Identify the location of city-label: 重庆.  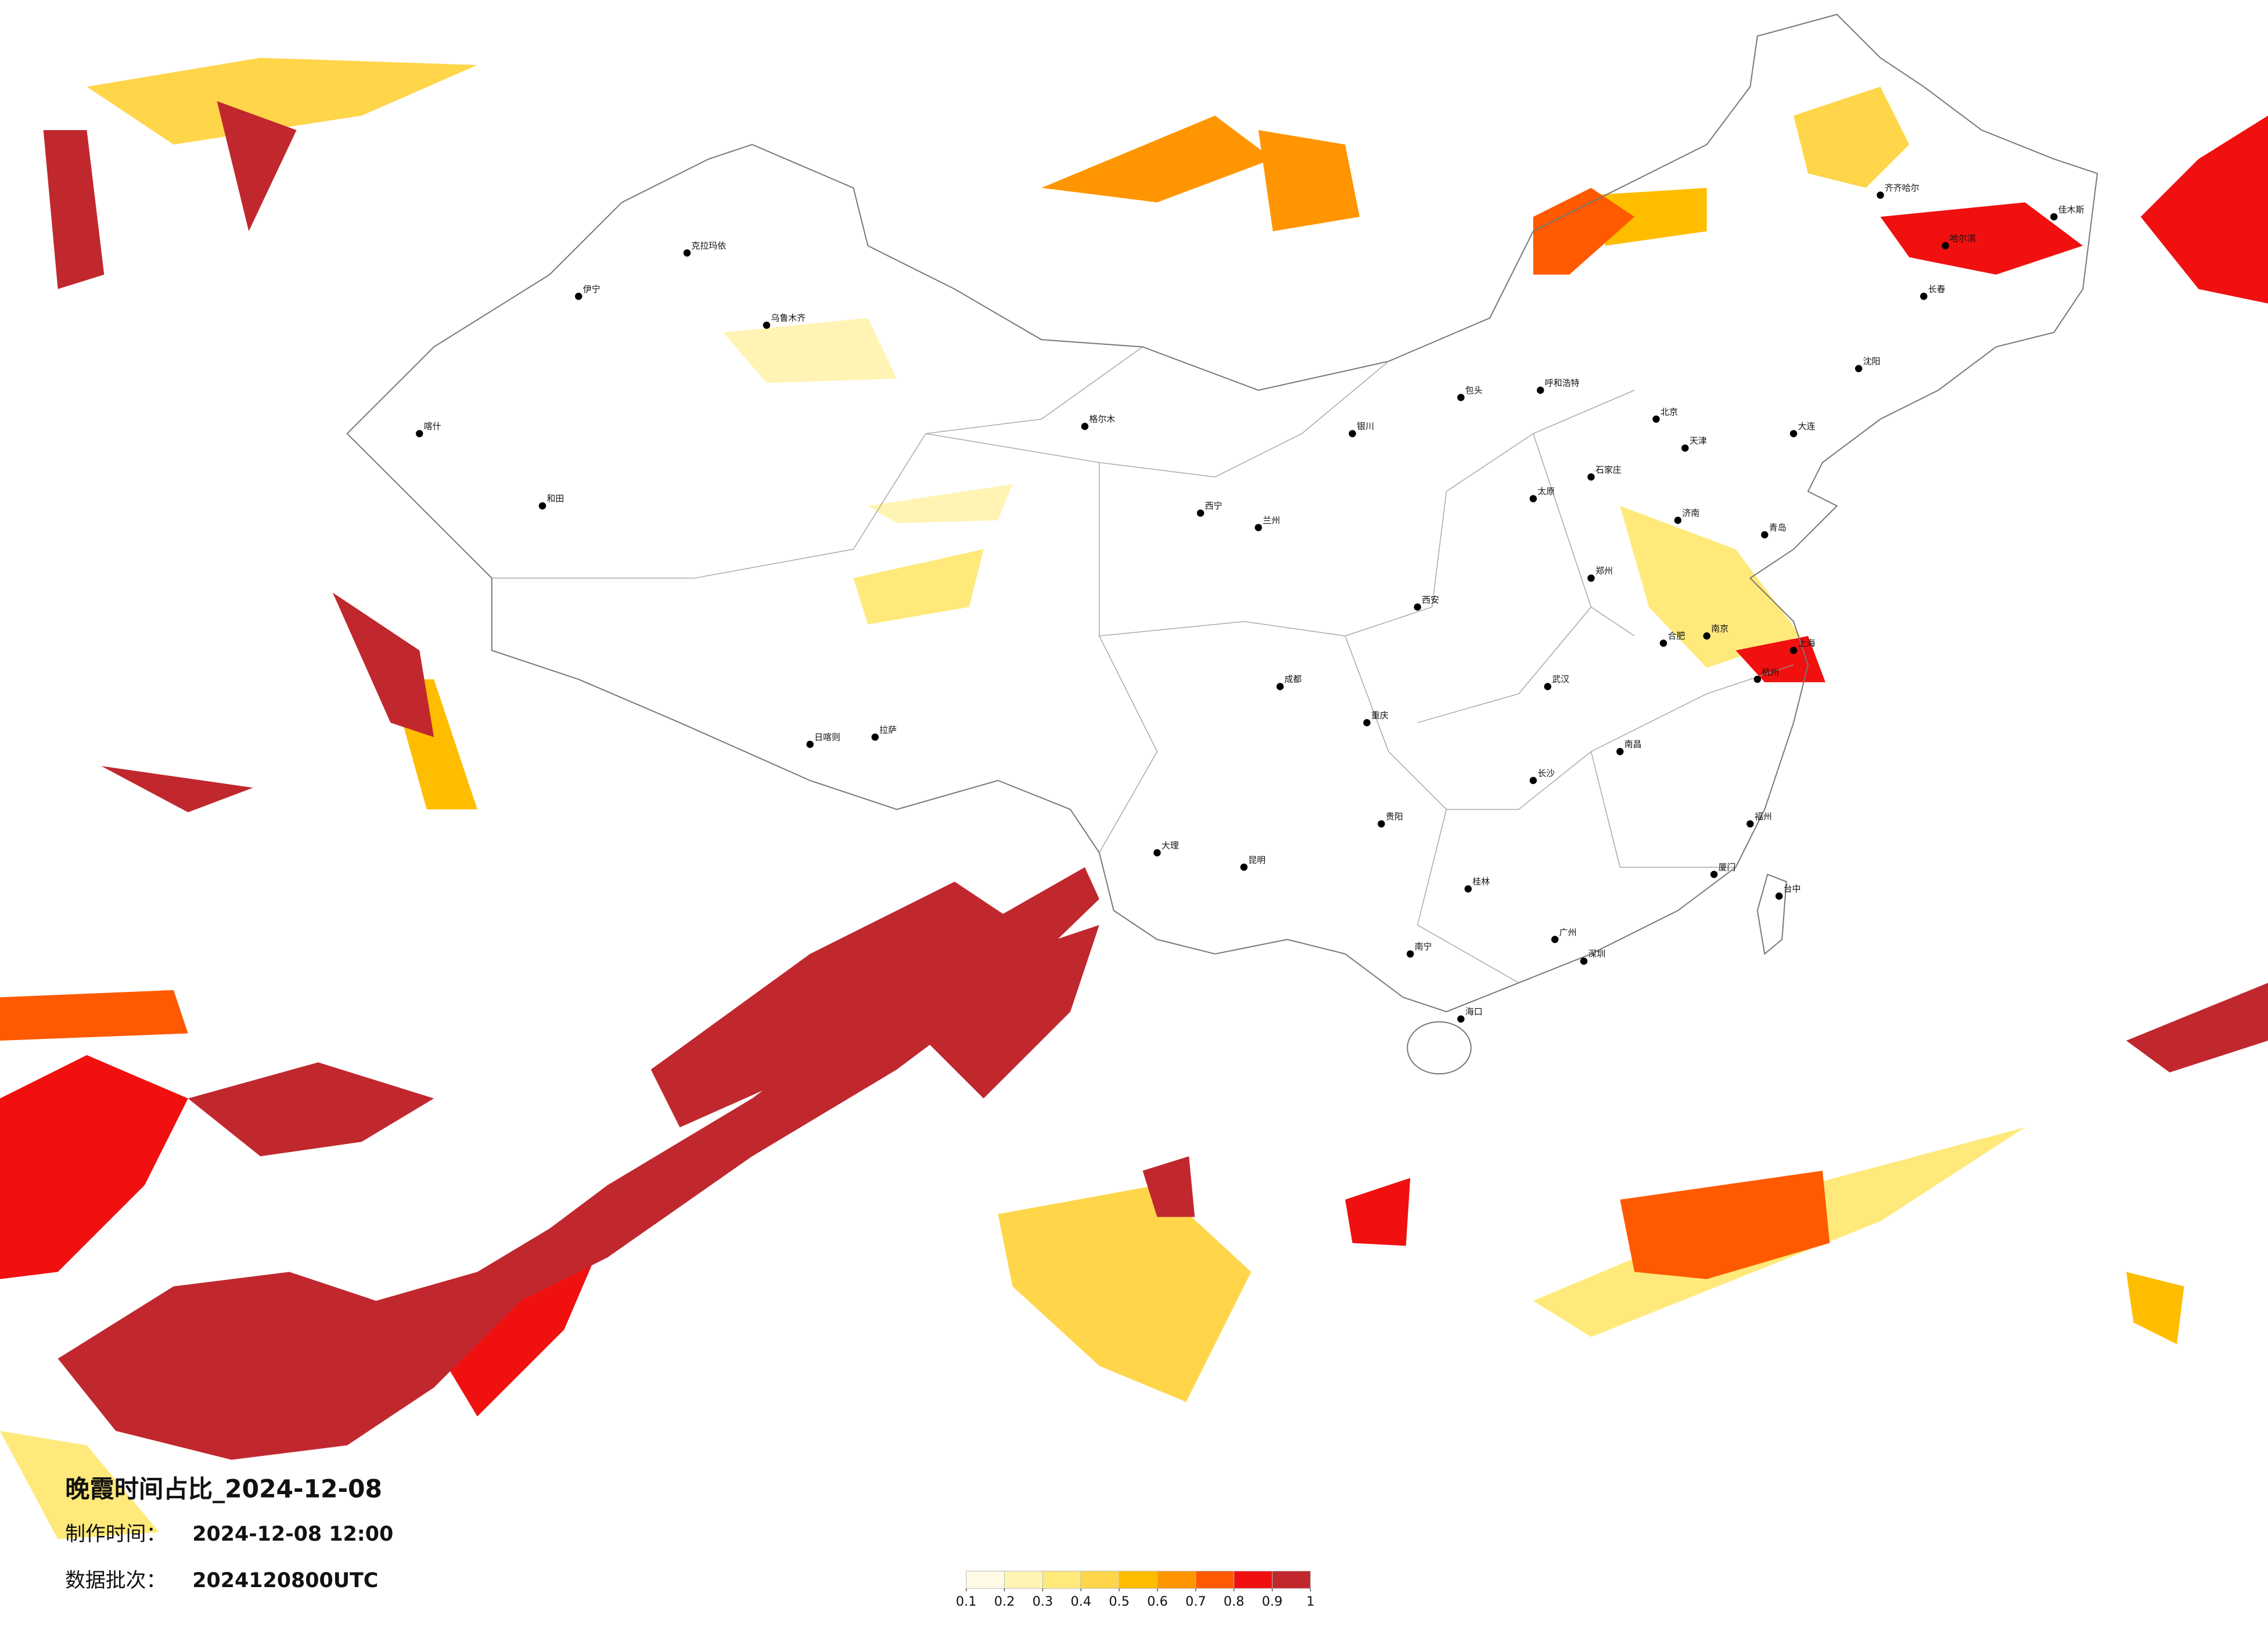
(1380, 715).